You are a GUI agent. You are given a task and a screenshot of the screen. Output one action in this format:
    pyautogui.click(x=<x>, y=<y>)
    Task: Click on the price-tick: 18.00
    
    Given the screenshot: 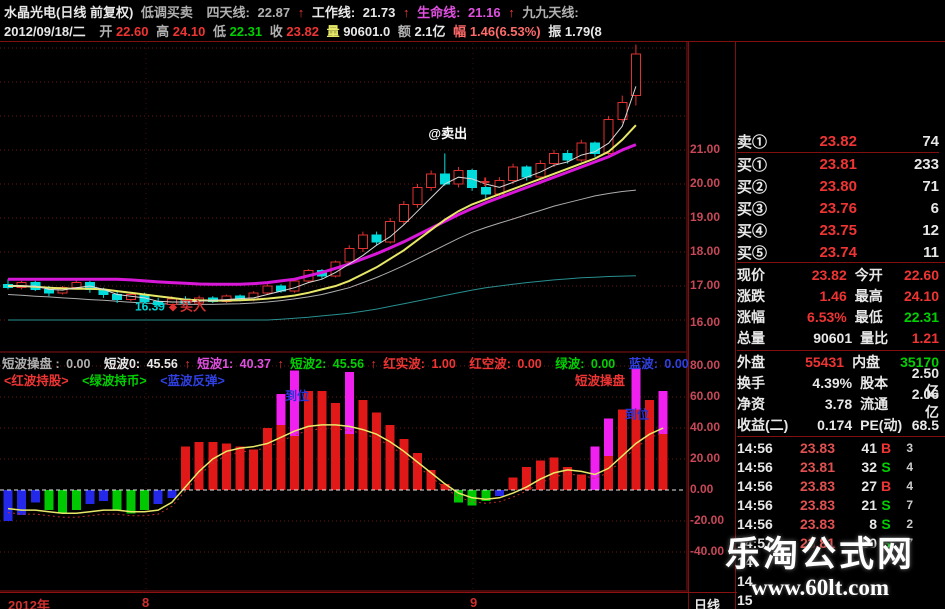 What is the action you would take?
    pyautogui.click(x=705, y=251)
    